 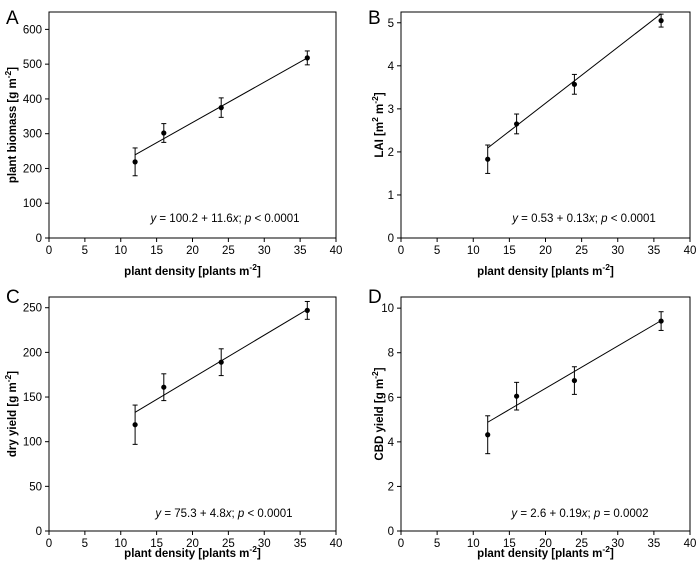 What do you see at coordinates (375, 100) in the screenshot?
I see `y-axis-title-sup2: -2` at bounding box center [375, 100].